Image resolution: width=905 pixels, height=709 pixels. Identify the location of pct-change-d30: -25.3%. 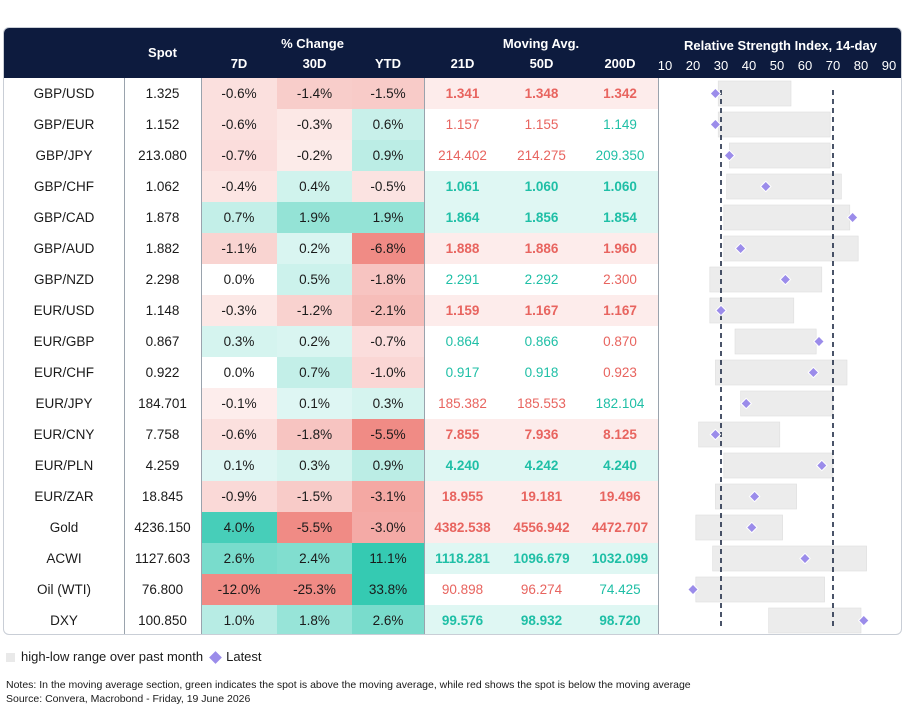
(314, 589).